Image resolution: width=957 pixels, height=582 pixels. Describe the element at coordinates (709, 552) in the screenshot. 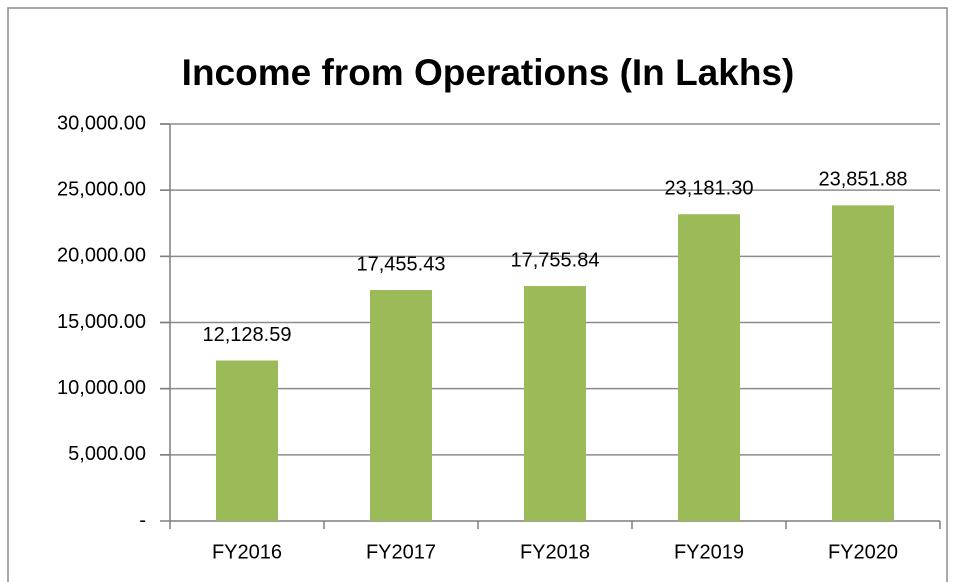

I see `x-tick-label: FY2019` at that location.